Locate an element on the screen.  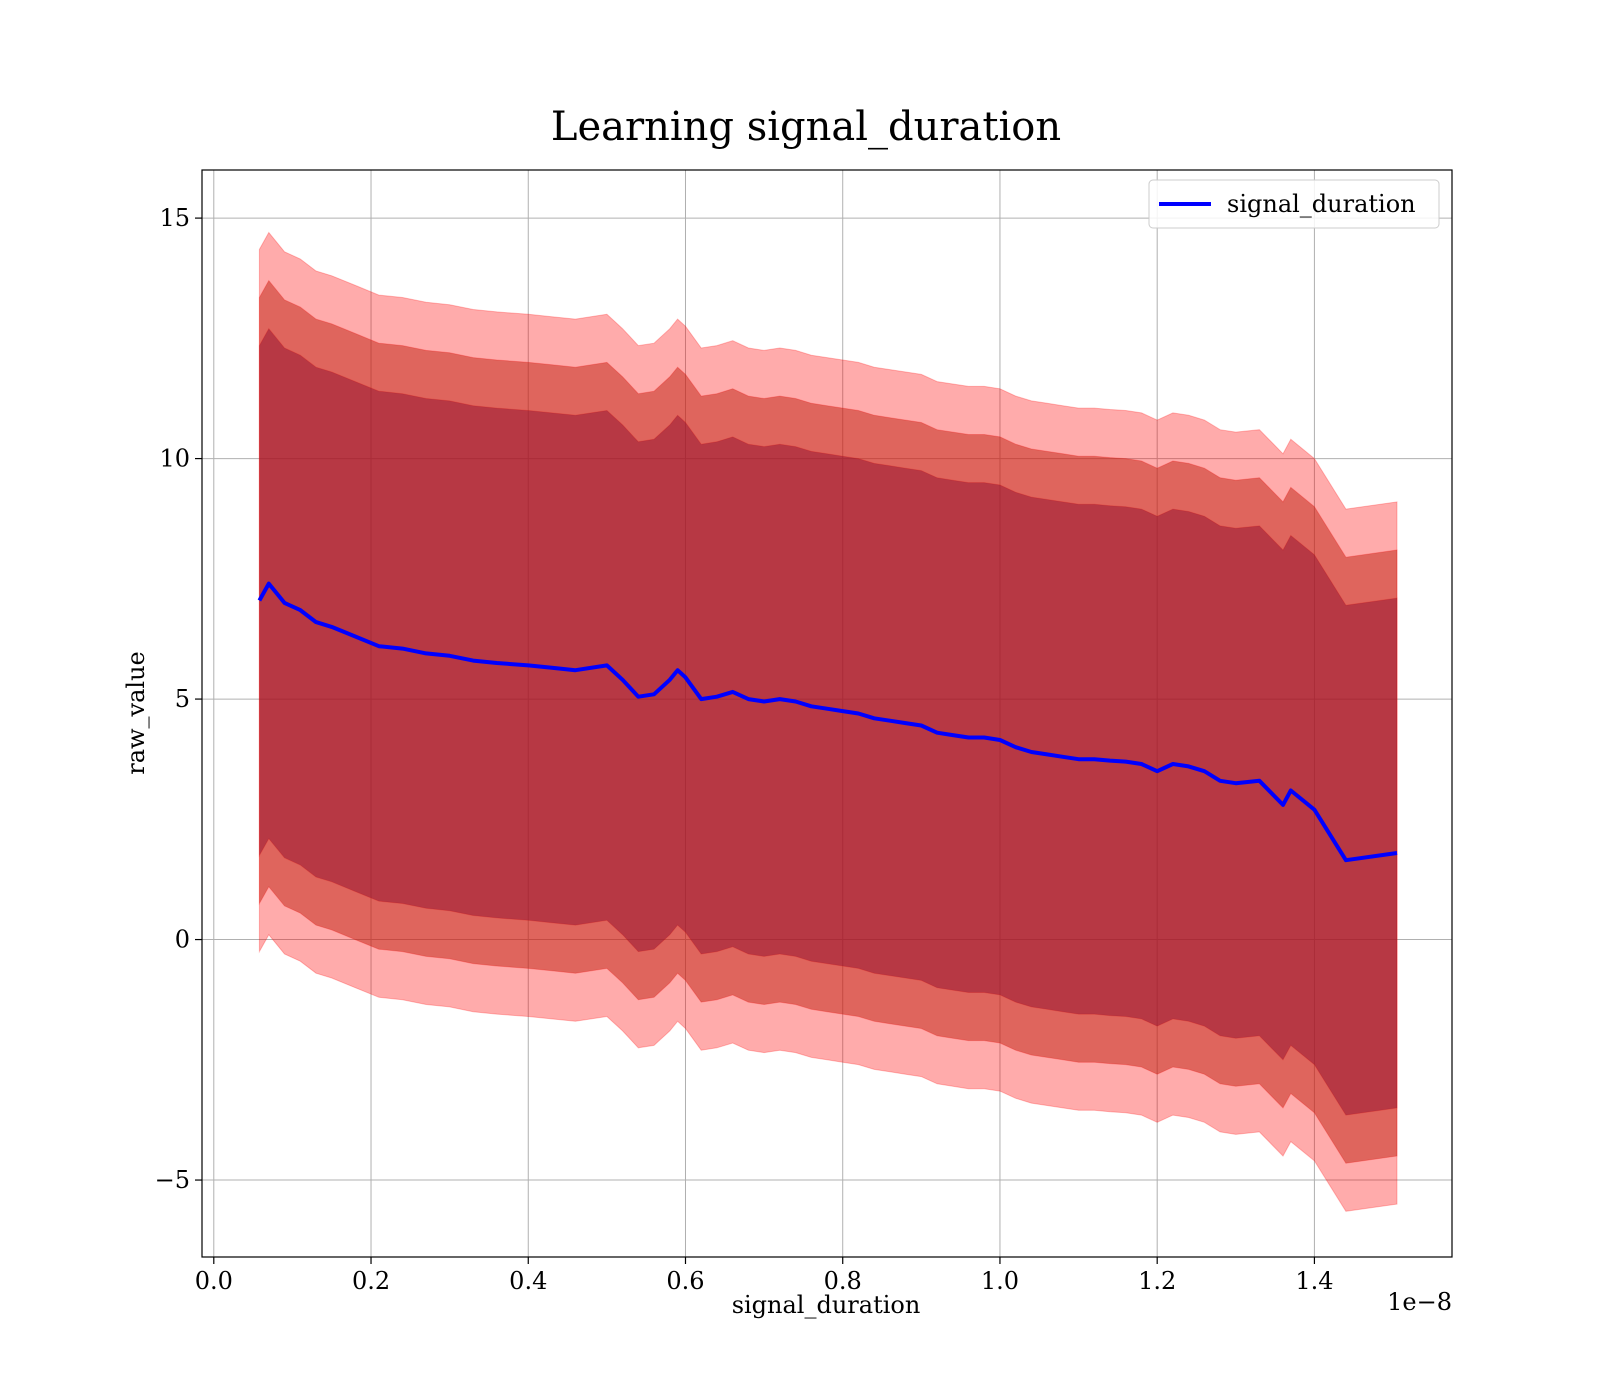
series-line-signal-duration is located at coordinates (827, 722).